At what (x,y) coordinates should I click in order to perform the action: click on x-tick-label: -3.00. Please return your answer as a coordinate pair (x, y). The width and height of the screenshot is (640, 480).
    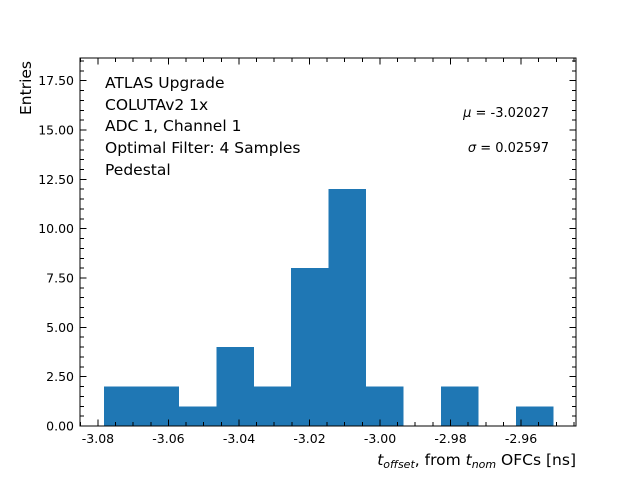
    Looking at the image, I should click on (380, 438).